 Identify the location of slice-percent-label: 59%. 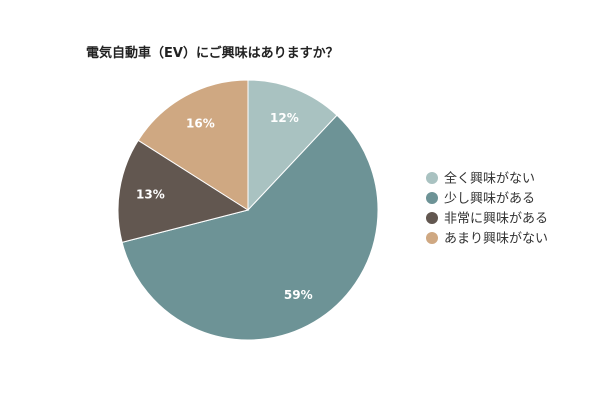
(298, 295).